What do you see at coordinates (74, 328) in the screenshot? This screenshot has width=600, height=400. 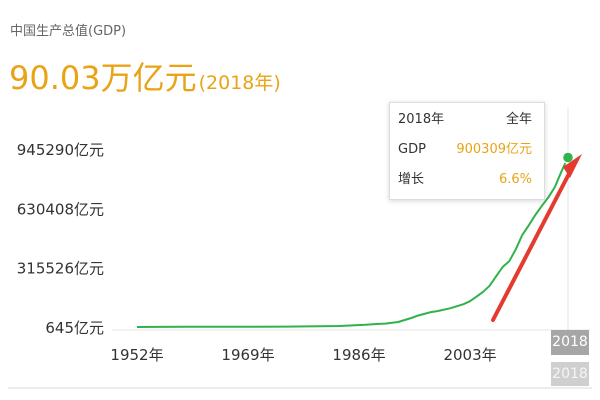 I see `y-tick-label: 645亿元` at bounding box center [74, 328].